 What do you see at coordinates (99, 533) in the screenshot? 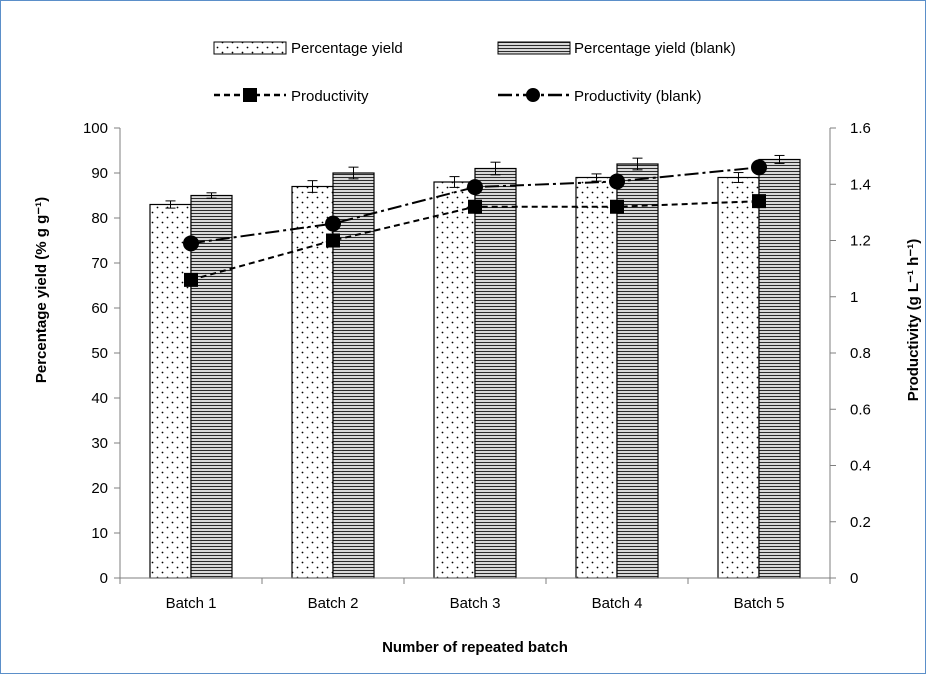
I see `y-tick-label: 10` at bounding box center [99, 533].